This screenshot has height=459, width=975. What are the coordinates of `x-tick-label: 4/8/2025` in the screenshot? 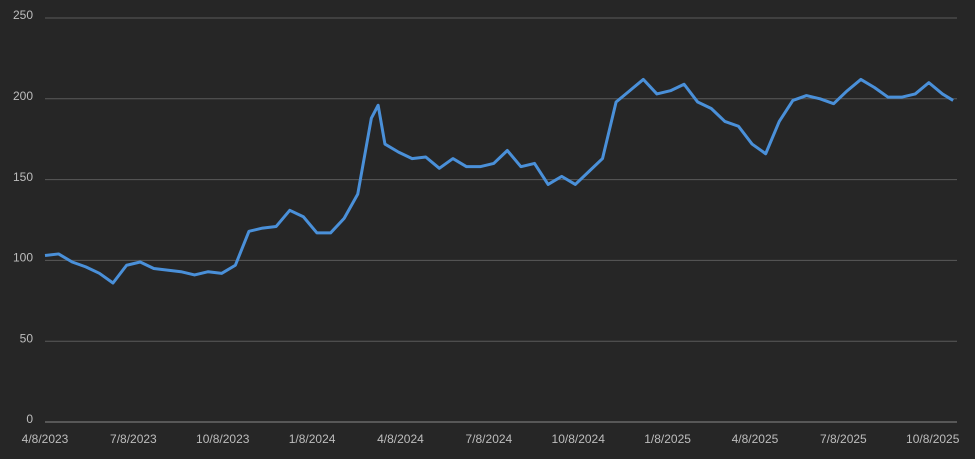 It's located at (755, 439).